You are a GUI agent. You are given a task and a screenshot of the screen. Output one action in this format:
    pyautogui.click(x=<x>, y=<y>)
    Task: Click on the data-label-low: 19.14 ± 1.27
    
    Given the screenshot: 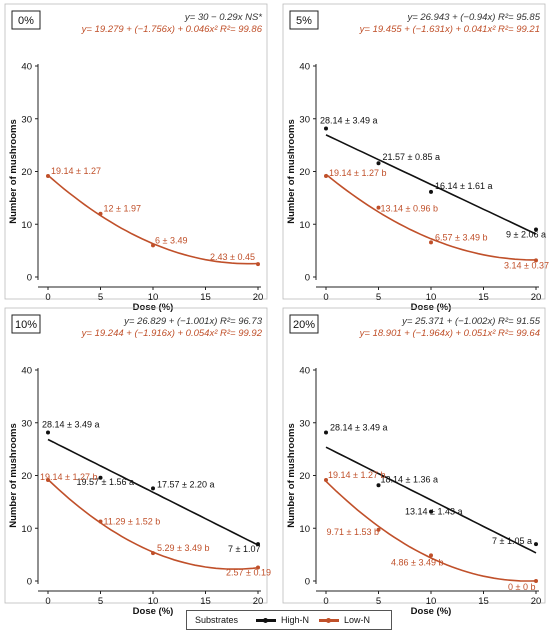 What is the action you would take?
    pyautogui.click(x=76, y=171)
    